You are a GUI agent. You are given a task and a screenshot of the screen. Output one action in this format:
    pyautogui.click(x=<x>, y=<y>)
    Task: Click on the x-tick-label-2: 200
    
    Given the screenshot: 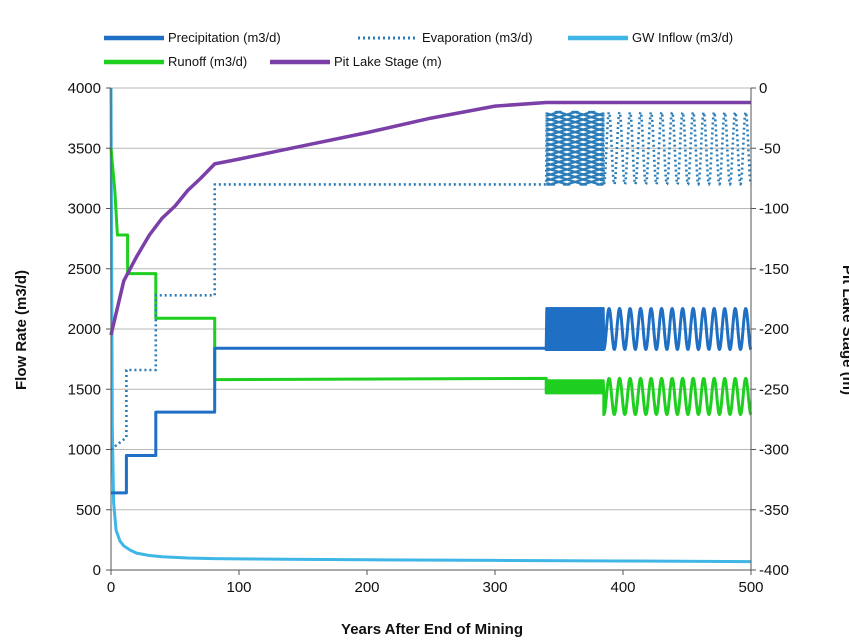 What is the action you would take?
    pyautogui.click(x=366, y=587)
    